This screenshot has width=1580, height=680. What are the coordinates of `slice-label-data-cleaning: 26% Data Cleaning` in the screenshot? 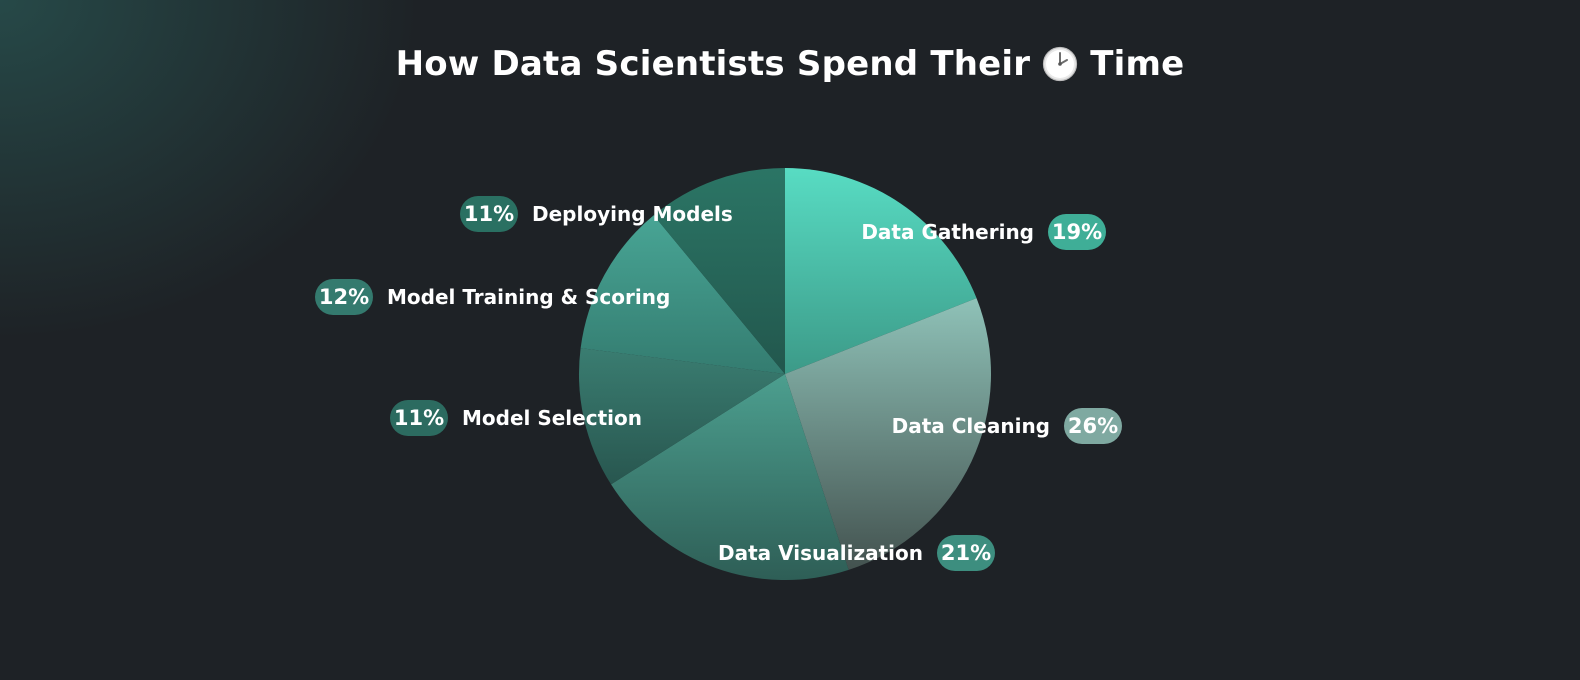 It's located at (1007, 426).